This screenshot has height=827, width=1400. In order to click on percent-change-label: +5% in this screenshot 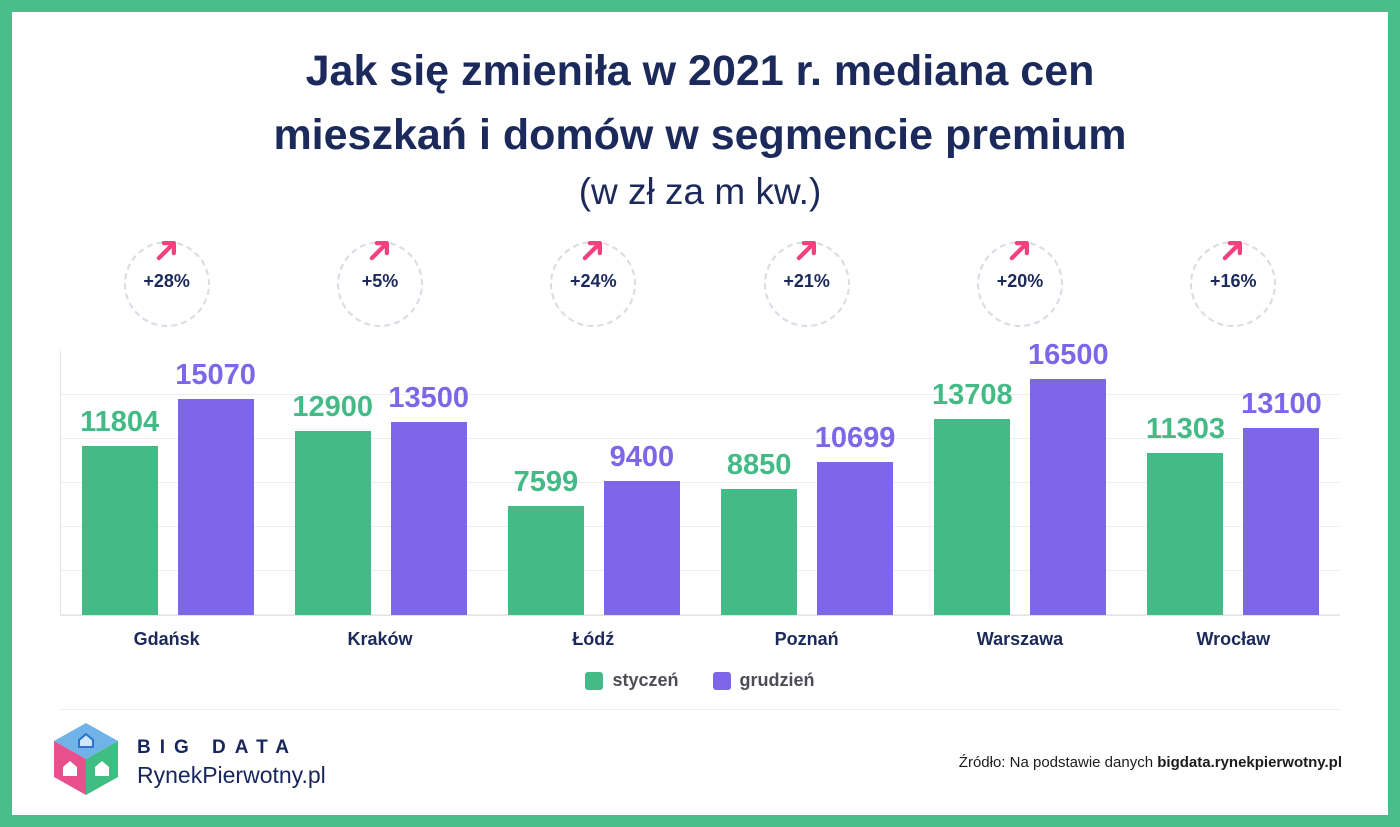, I will do `click(380, 281)`.